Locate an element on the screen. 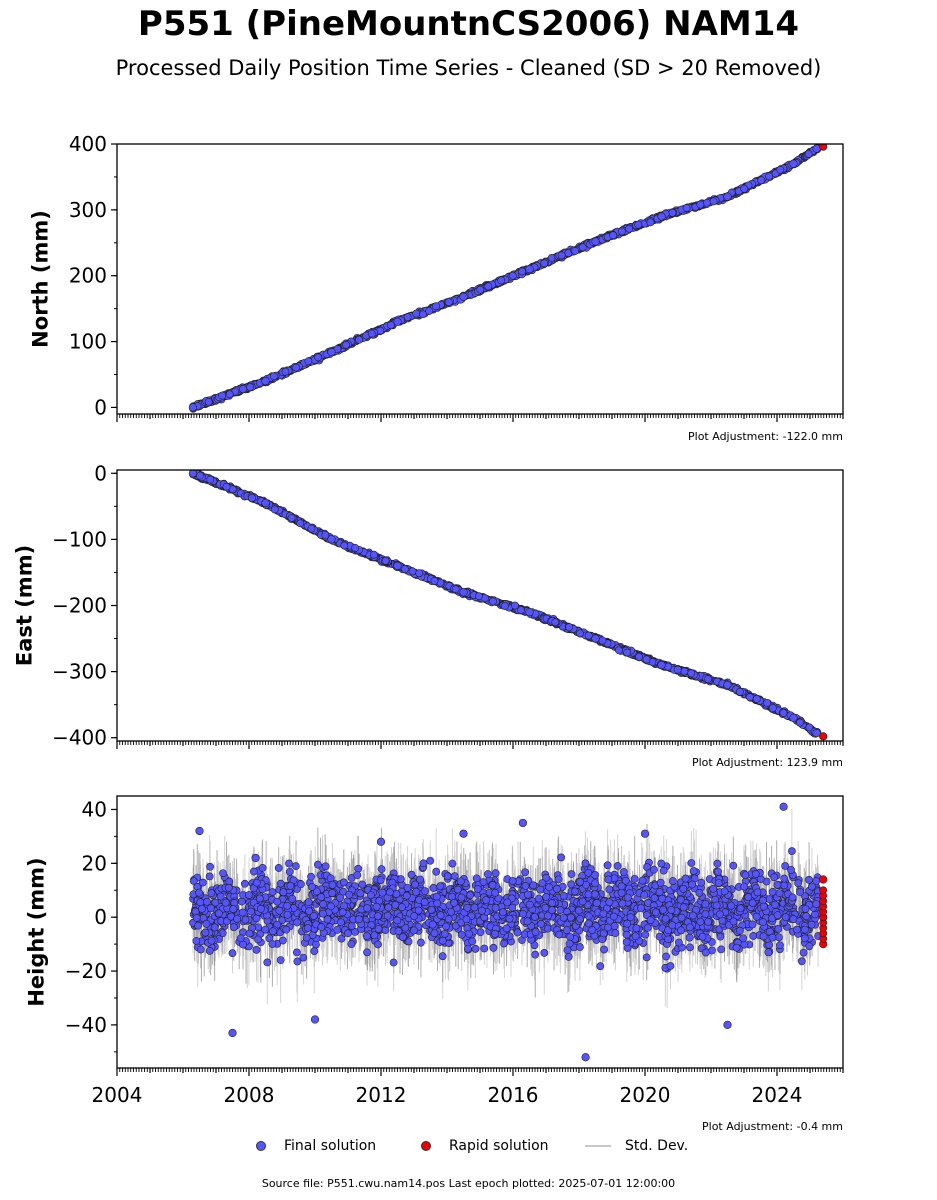 Image resolution: width=937 pixels, height=1200 pixels. y-tick-label: −100 is located at coordinates (79, 539).